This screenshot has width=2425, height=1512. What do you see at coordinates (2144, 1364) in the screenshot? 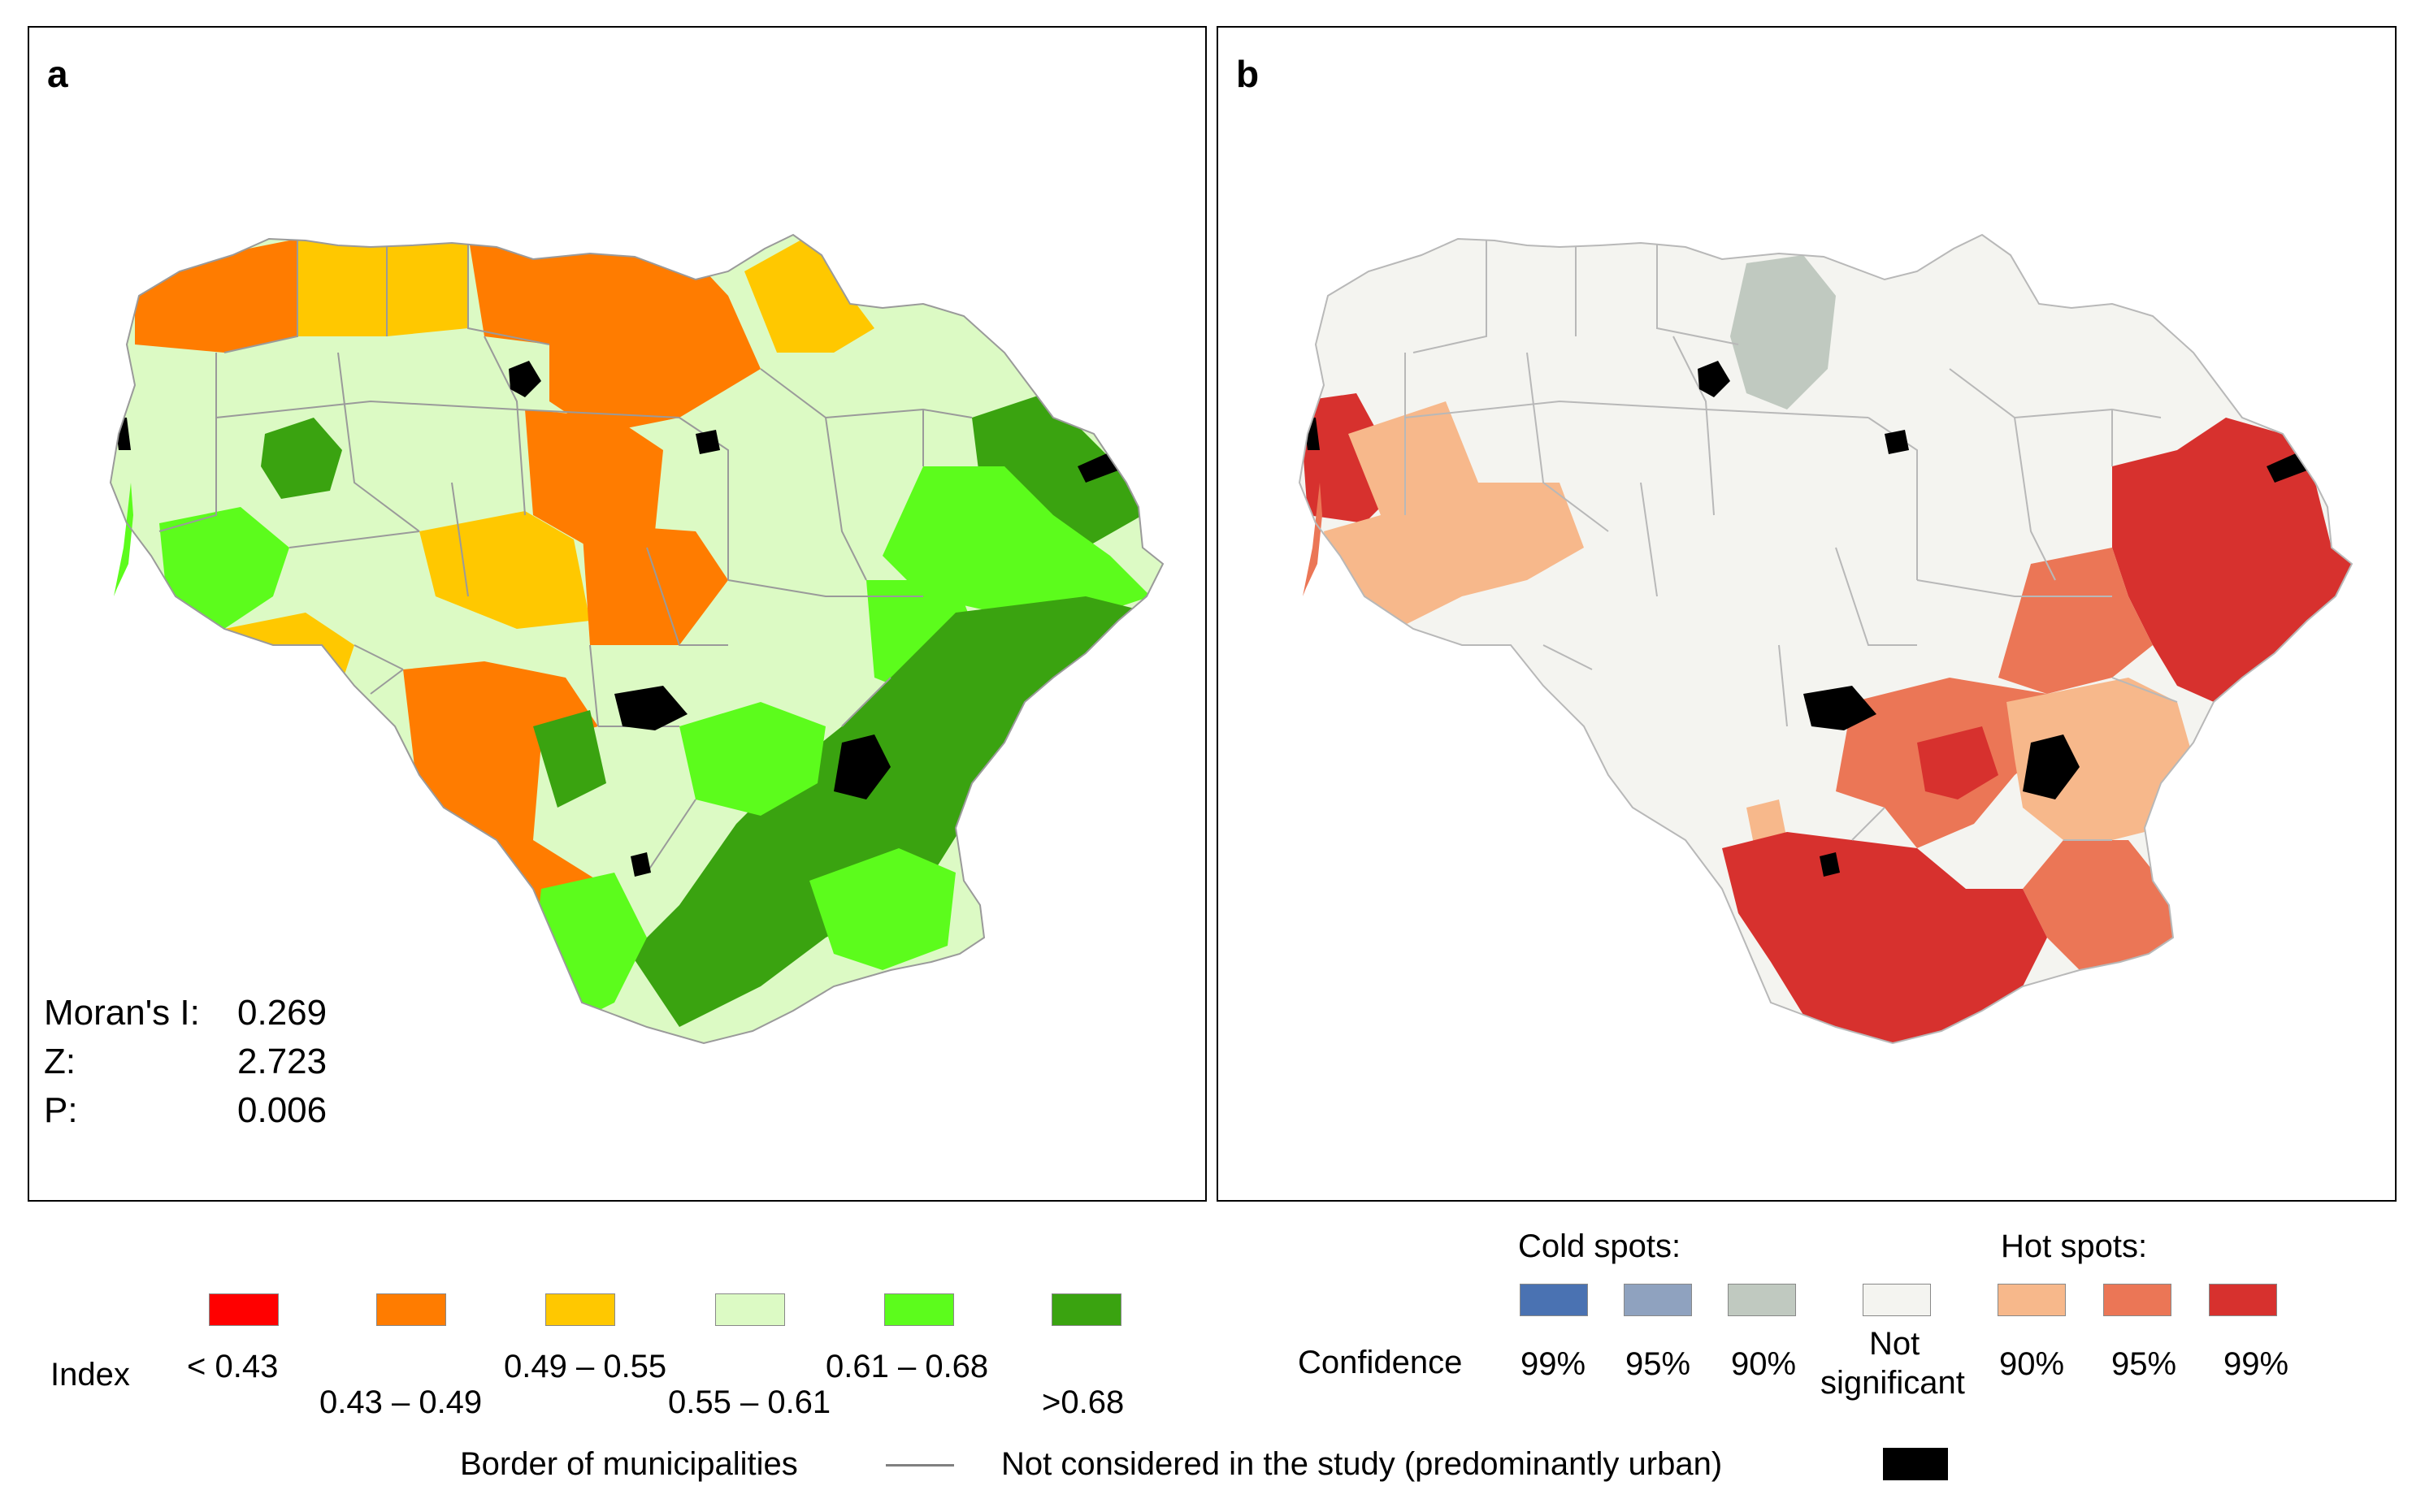
I see `hot-label-5: 95%` at bounding box center [2144, 1364].